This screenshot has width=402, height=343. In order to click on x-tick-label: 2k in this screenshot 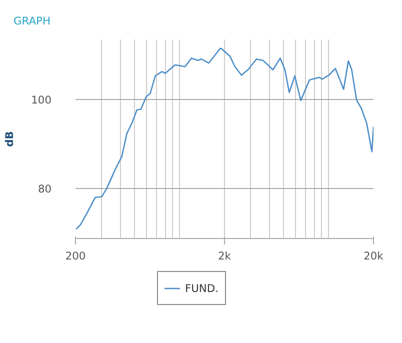, I will do `click(225, 256)`.